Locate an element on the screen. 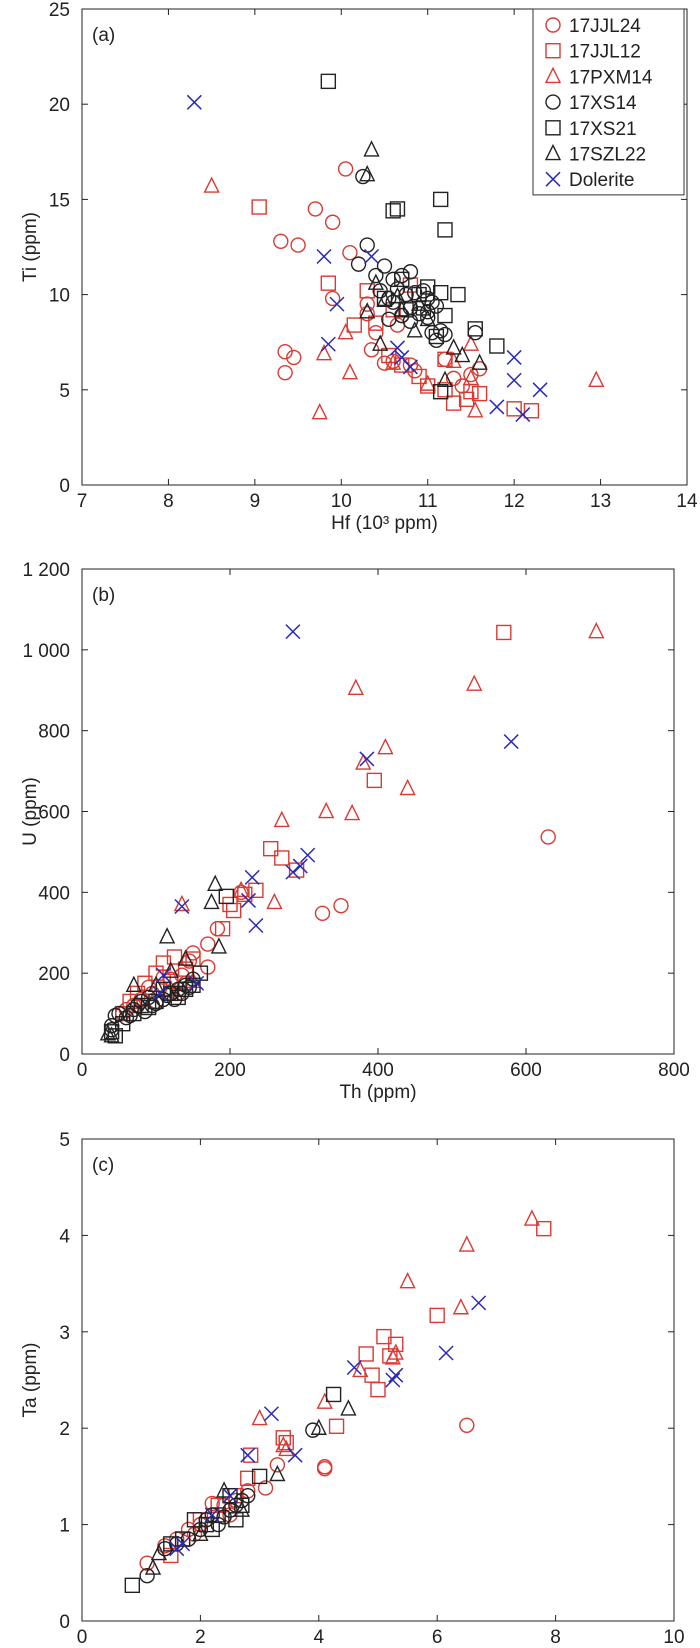 The width and height of the screenshot is (700, 1648). y-tick-label: 15 is located at coordinates (59, 200).